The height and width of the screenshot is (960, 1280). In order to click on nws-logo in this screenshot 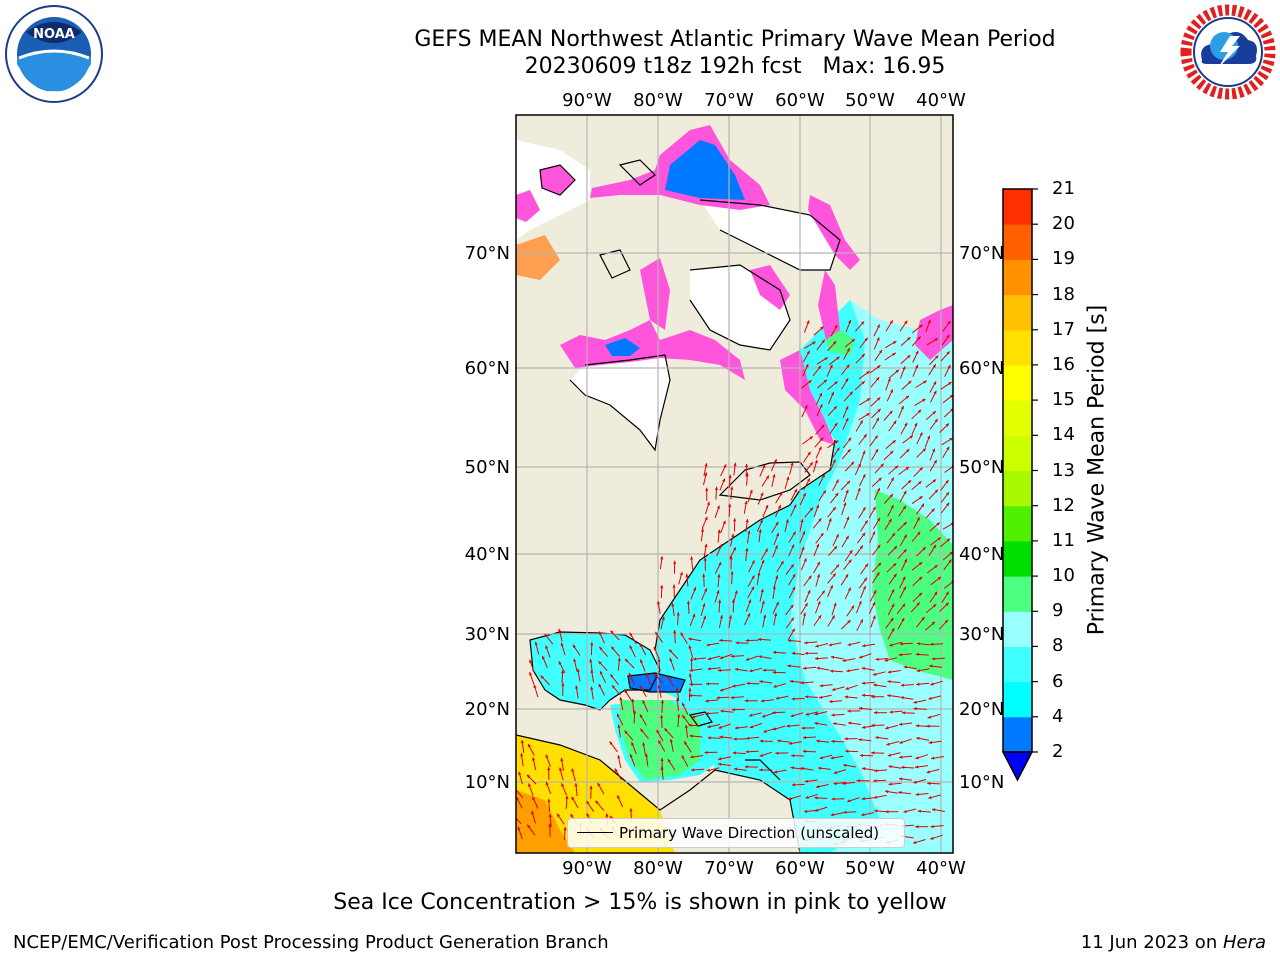, I will do `click(1228, 52)`.